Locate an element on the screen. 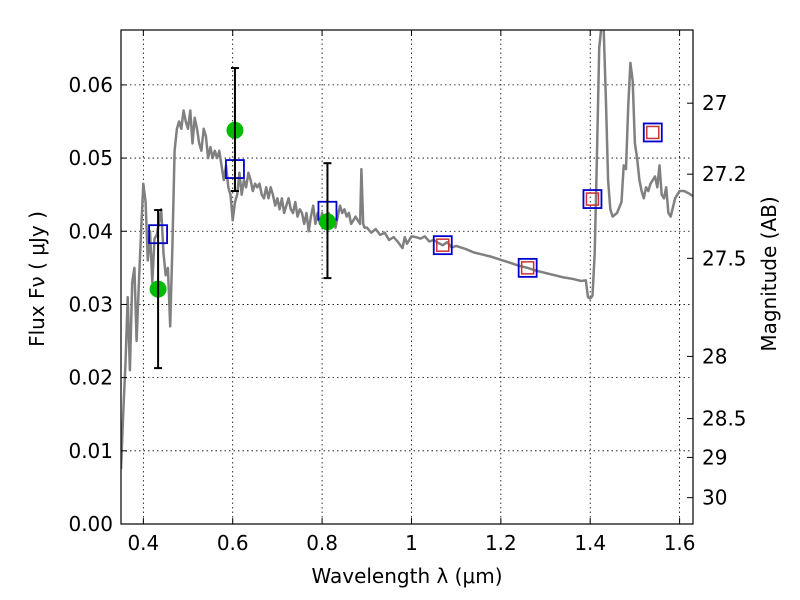 The image size is (800, 600). series-filled-circle is located at coordinates (242, 209).